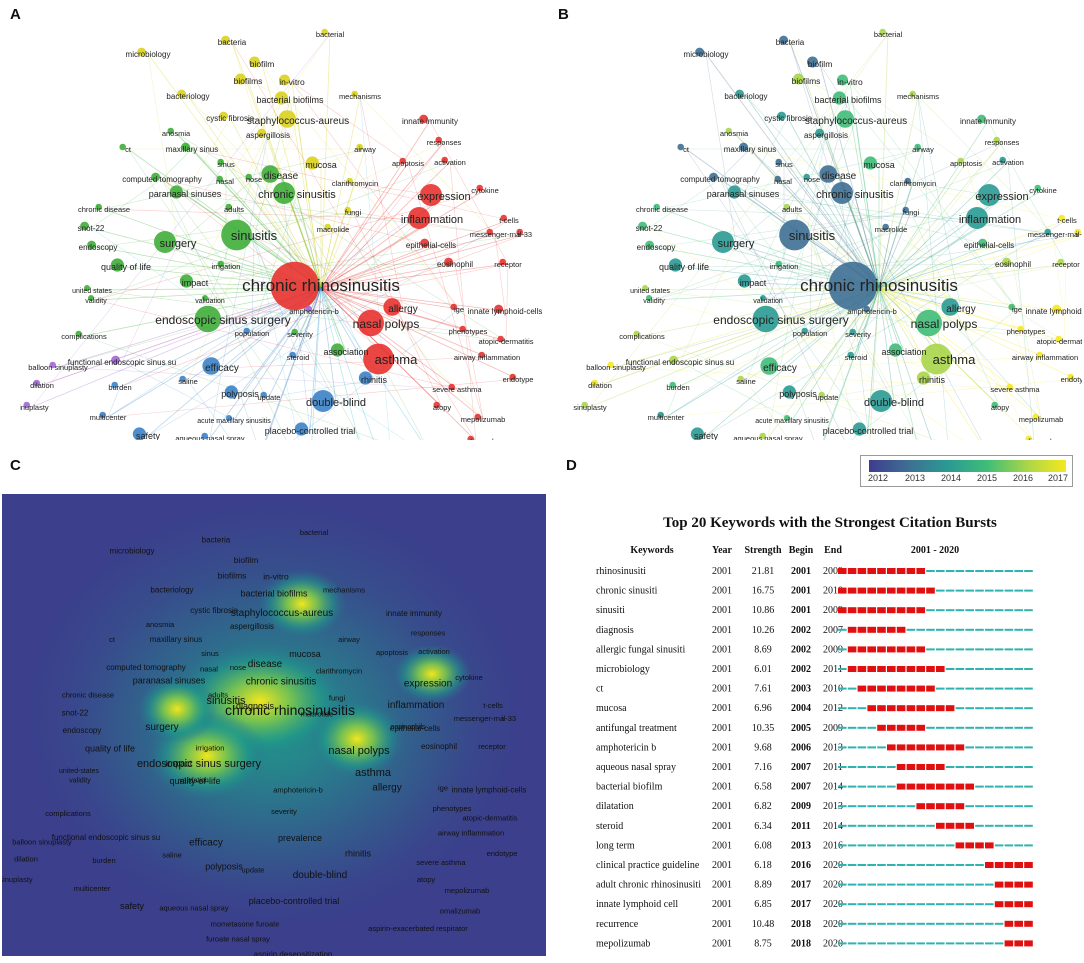  I want to click on network-node-label: rhinitis, so click(374, 380).